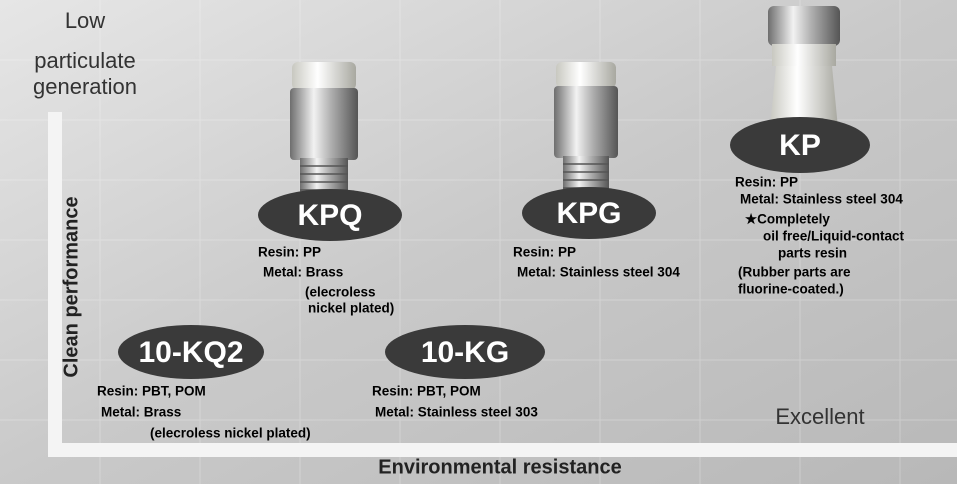  What do you see at coordinates (456, 412) in the screenshot?
I see `product-spec: Metal: Stainless steel 303` at bounding box center [456, 412].